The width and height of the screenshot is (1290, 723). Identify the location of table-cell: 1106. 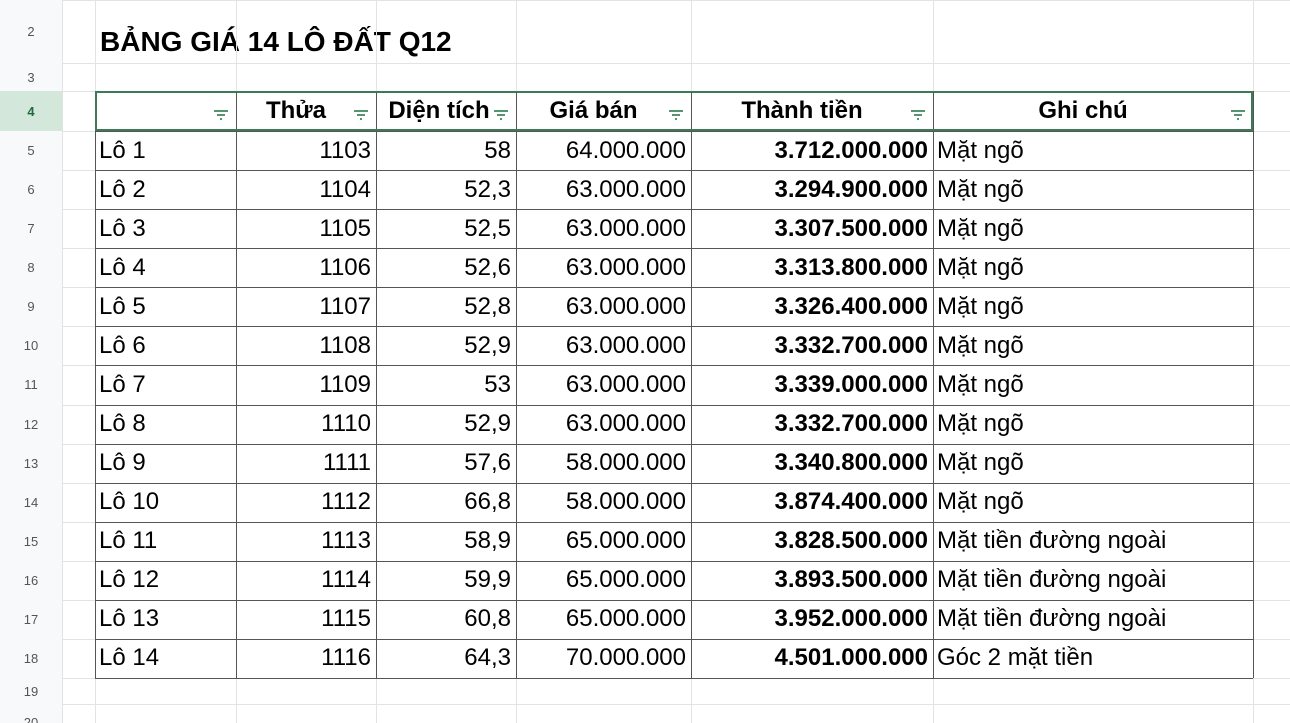
(345, 267).